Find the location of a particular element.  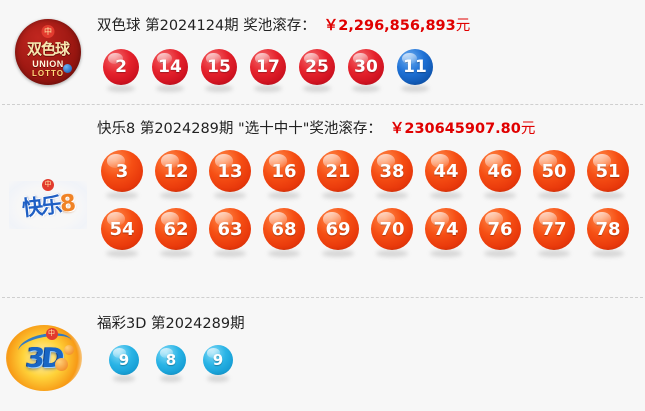

logo-chinese-text: 双色球 is located at coordinates (48, 49).